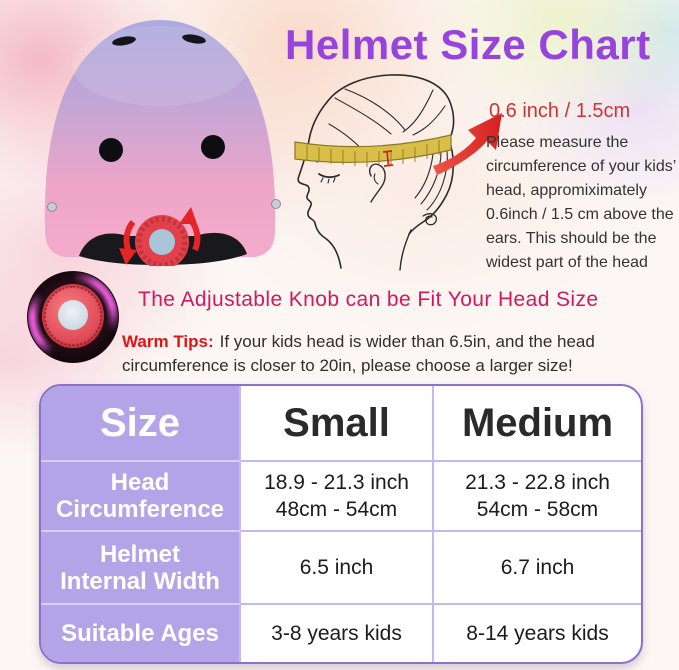 Image resolution: width=679 pixels, height=670 pixels. I want to click on rivets, so click(164, 205).